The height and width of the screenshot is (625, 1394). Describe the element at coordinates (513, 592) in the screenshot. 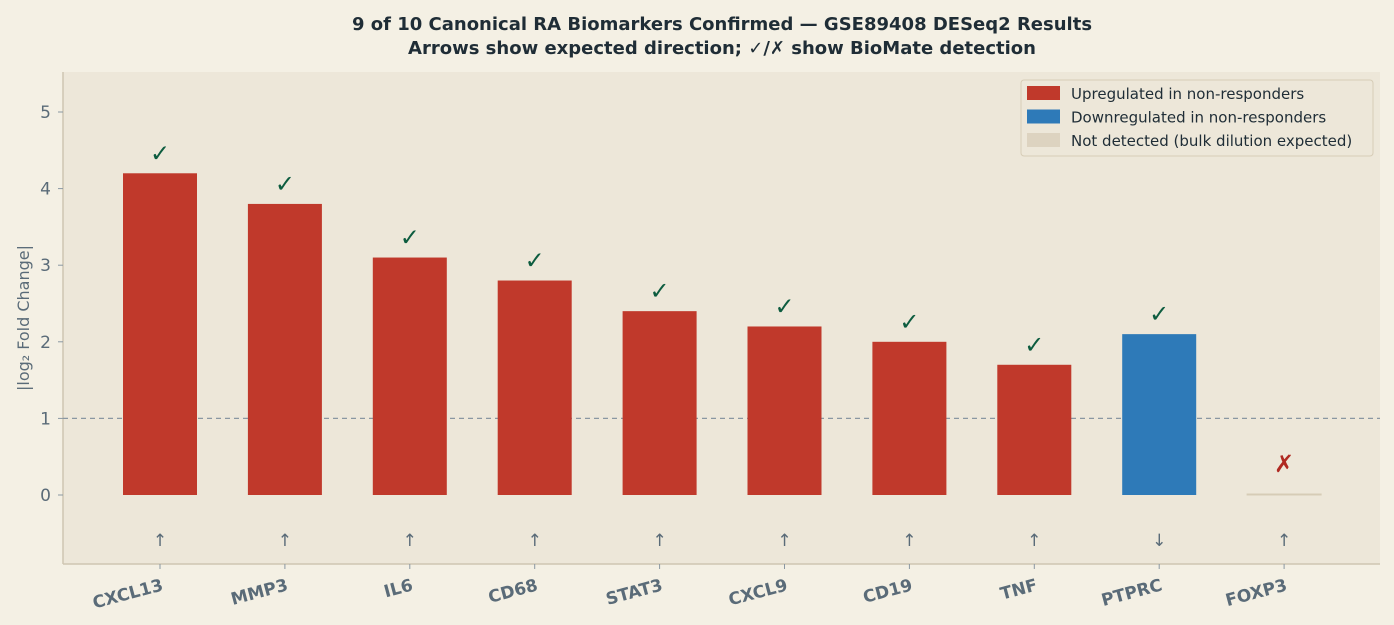

I see `x-tick-label-cd68: CD68` at that location.